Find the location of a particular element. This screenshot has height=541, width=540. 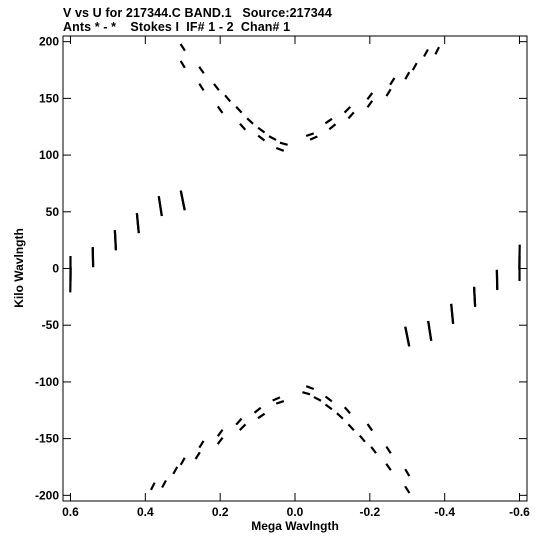

y-axis-label: Kilo Wavlngth is located at coordinates (19, 268).